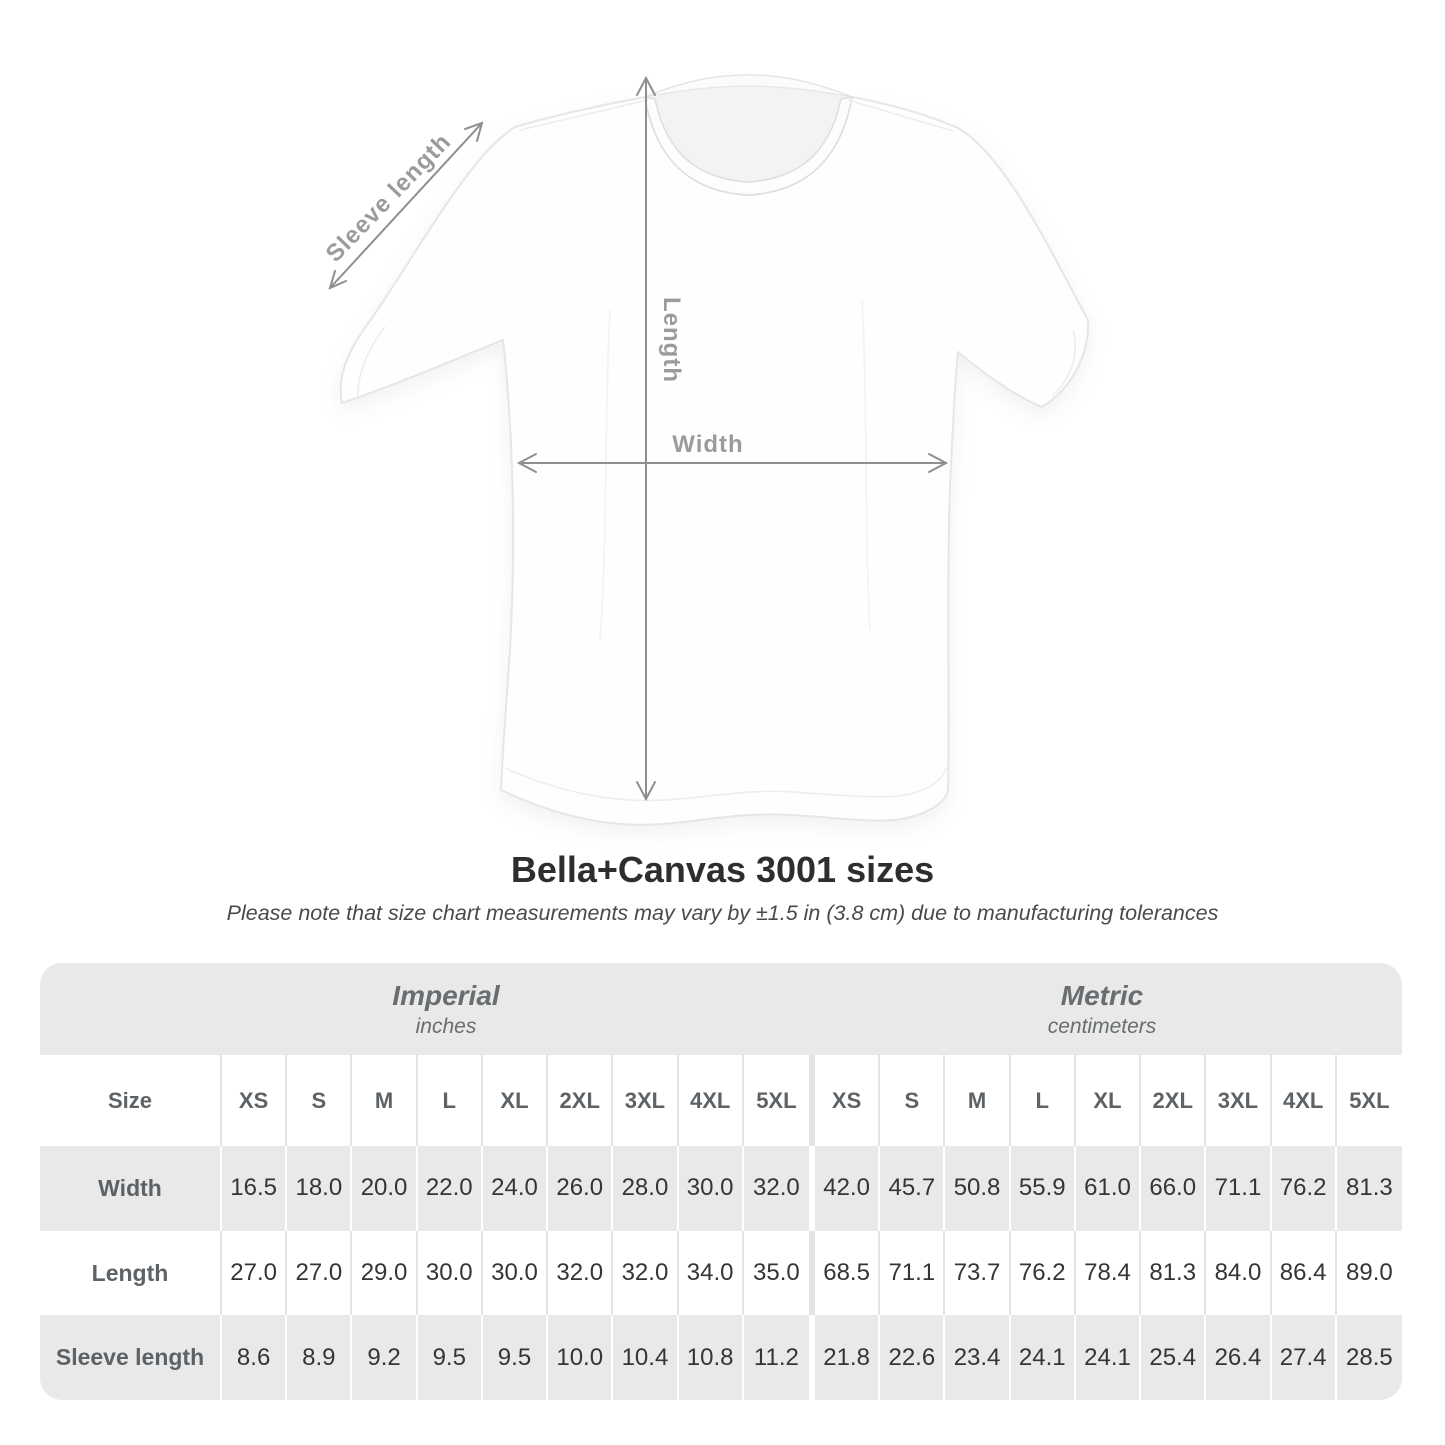 The width and height of the screenshot is (1445, 1445). What do you see at coordinates (1369, 1272) in the screenshot?
I see `value-cell-metric: 89.0` at bounding box center [1369, 1272].